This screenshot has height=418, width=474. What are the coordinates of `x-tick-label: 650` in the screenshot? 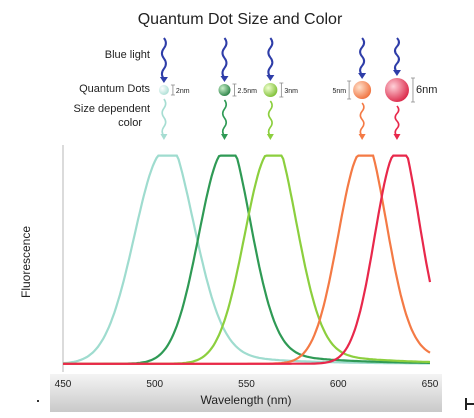 It's located at (430, 384).